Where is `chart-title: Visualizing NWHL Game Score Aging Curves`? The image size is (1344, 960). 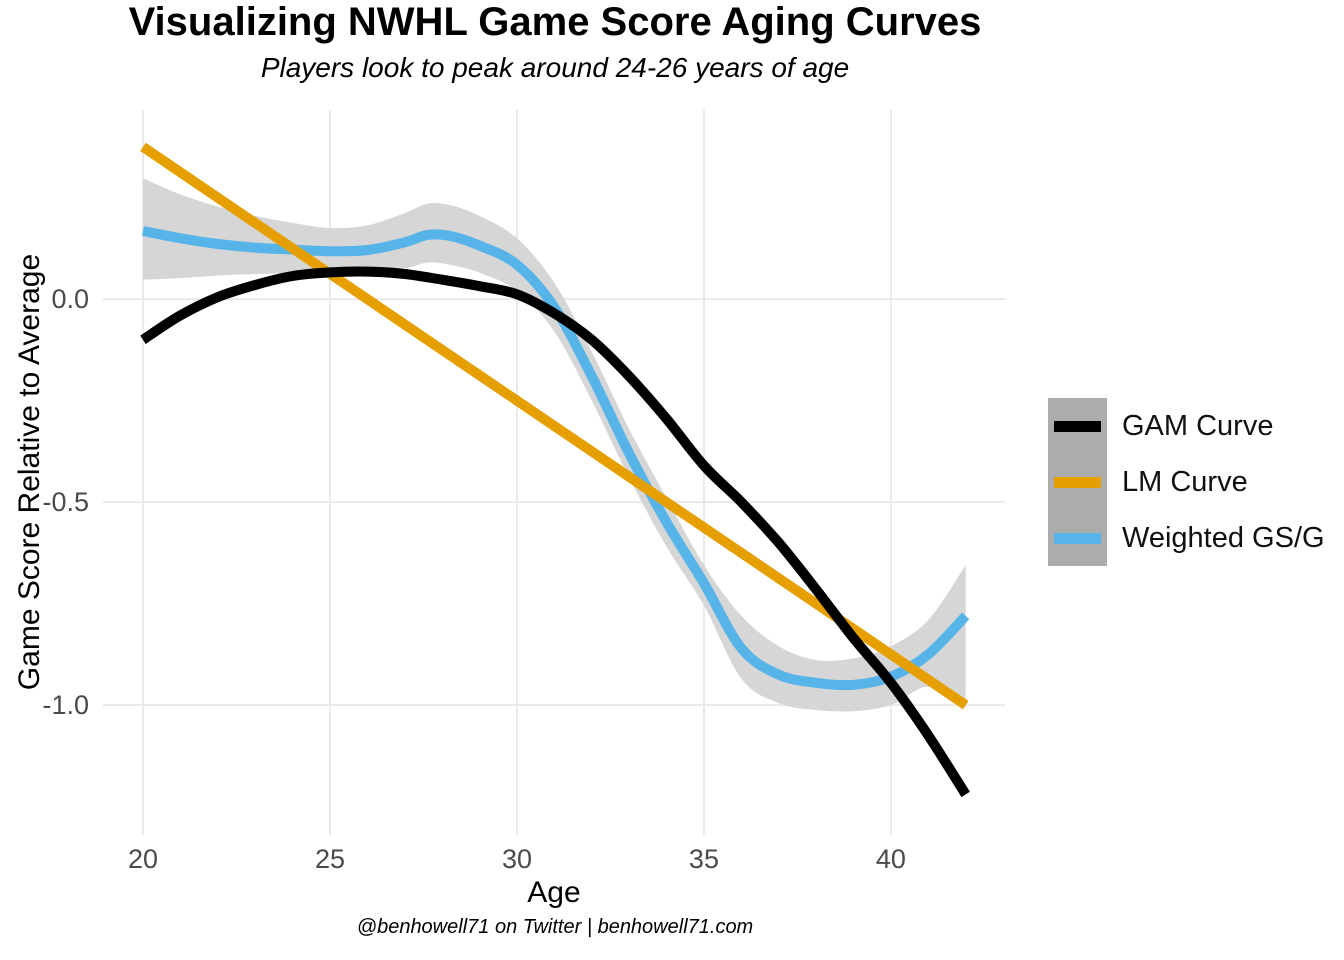 chart-title: Visualizing NWHL Game Score Aging Curves is located at coordinates (555, 22).